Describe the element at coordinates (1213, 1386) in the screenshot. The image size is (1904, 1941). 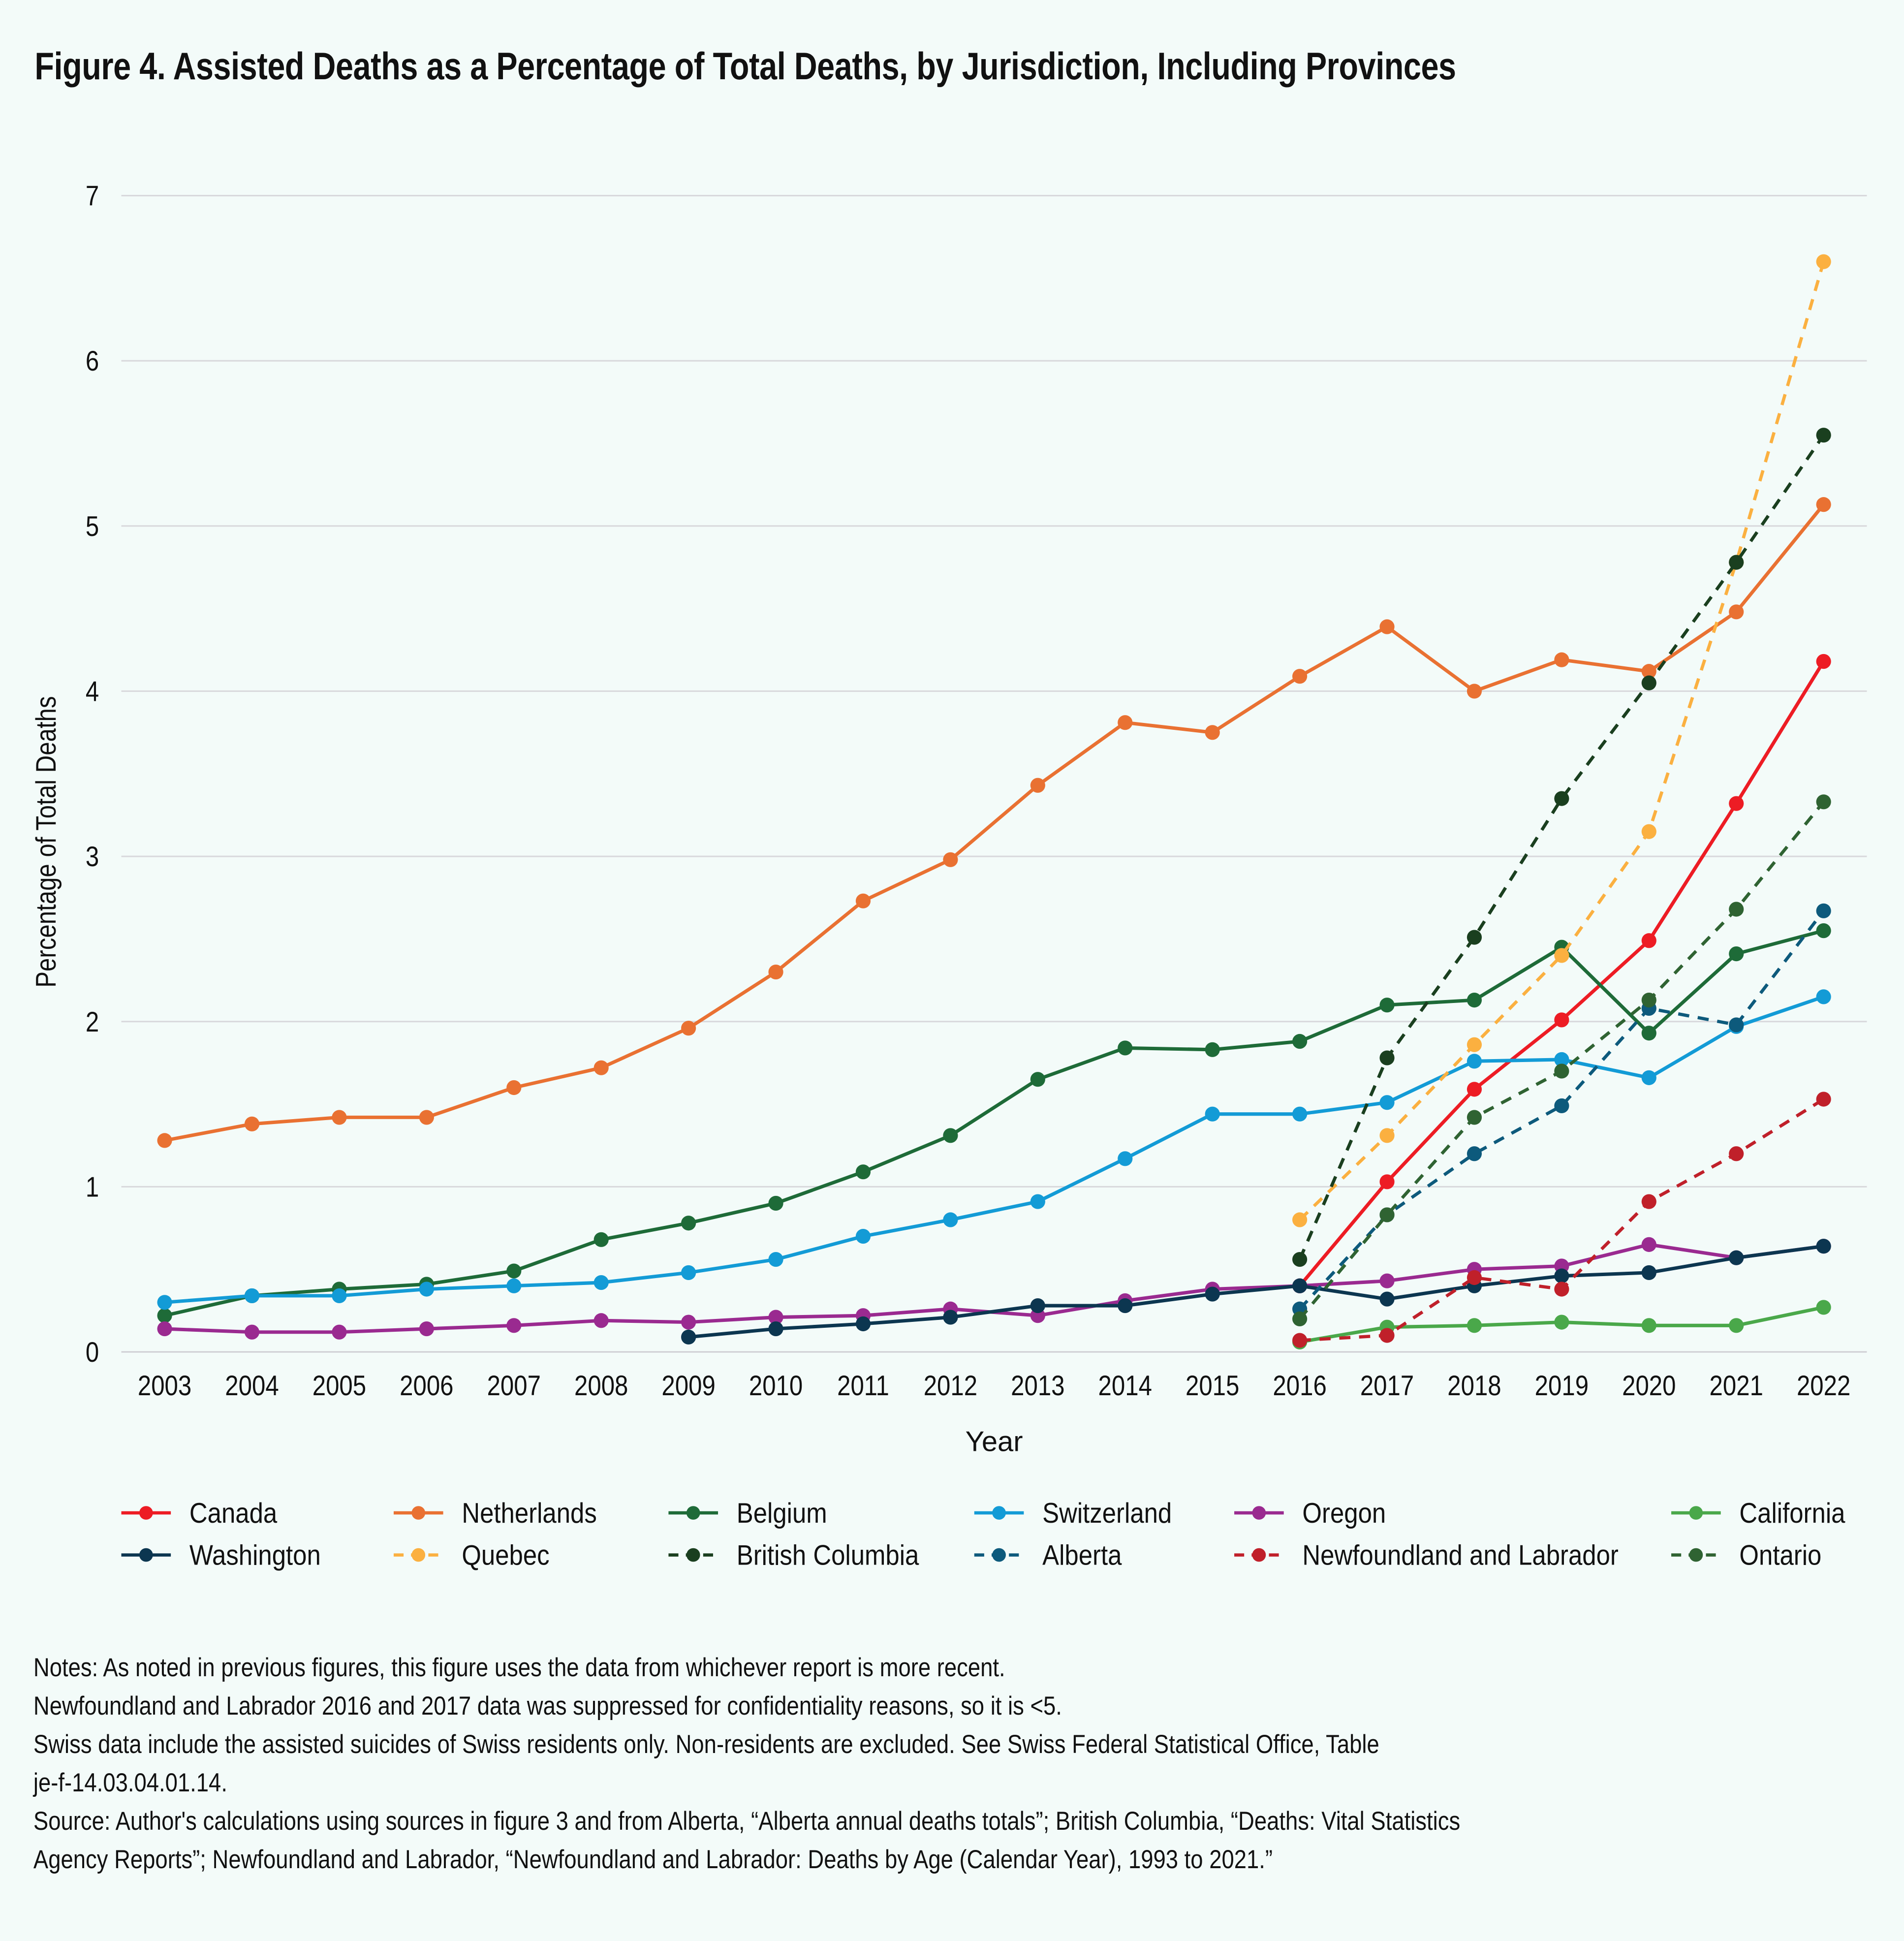
I see `x-tick-label: 2015` at that location.